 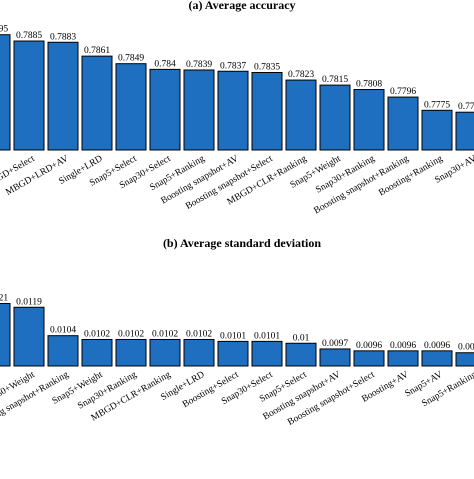 I want to click on panel-b-value-label-1: 0.0121, so click(x=4, y=298).